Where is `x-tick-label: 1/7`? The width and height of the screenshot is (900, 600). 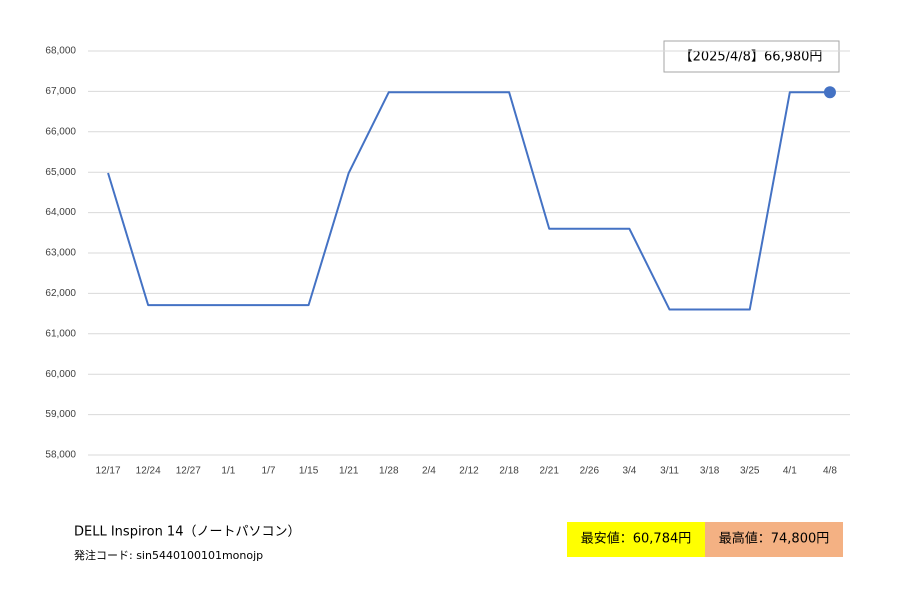 x-tick-label: 1/7 is located at coordinates (269, 471).